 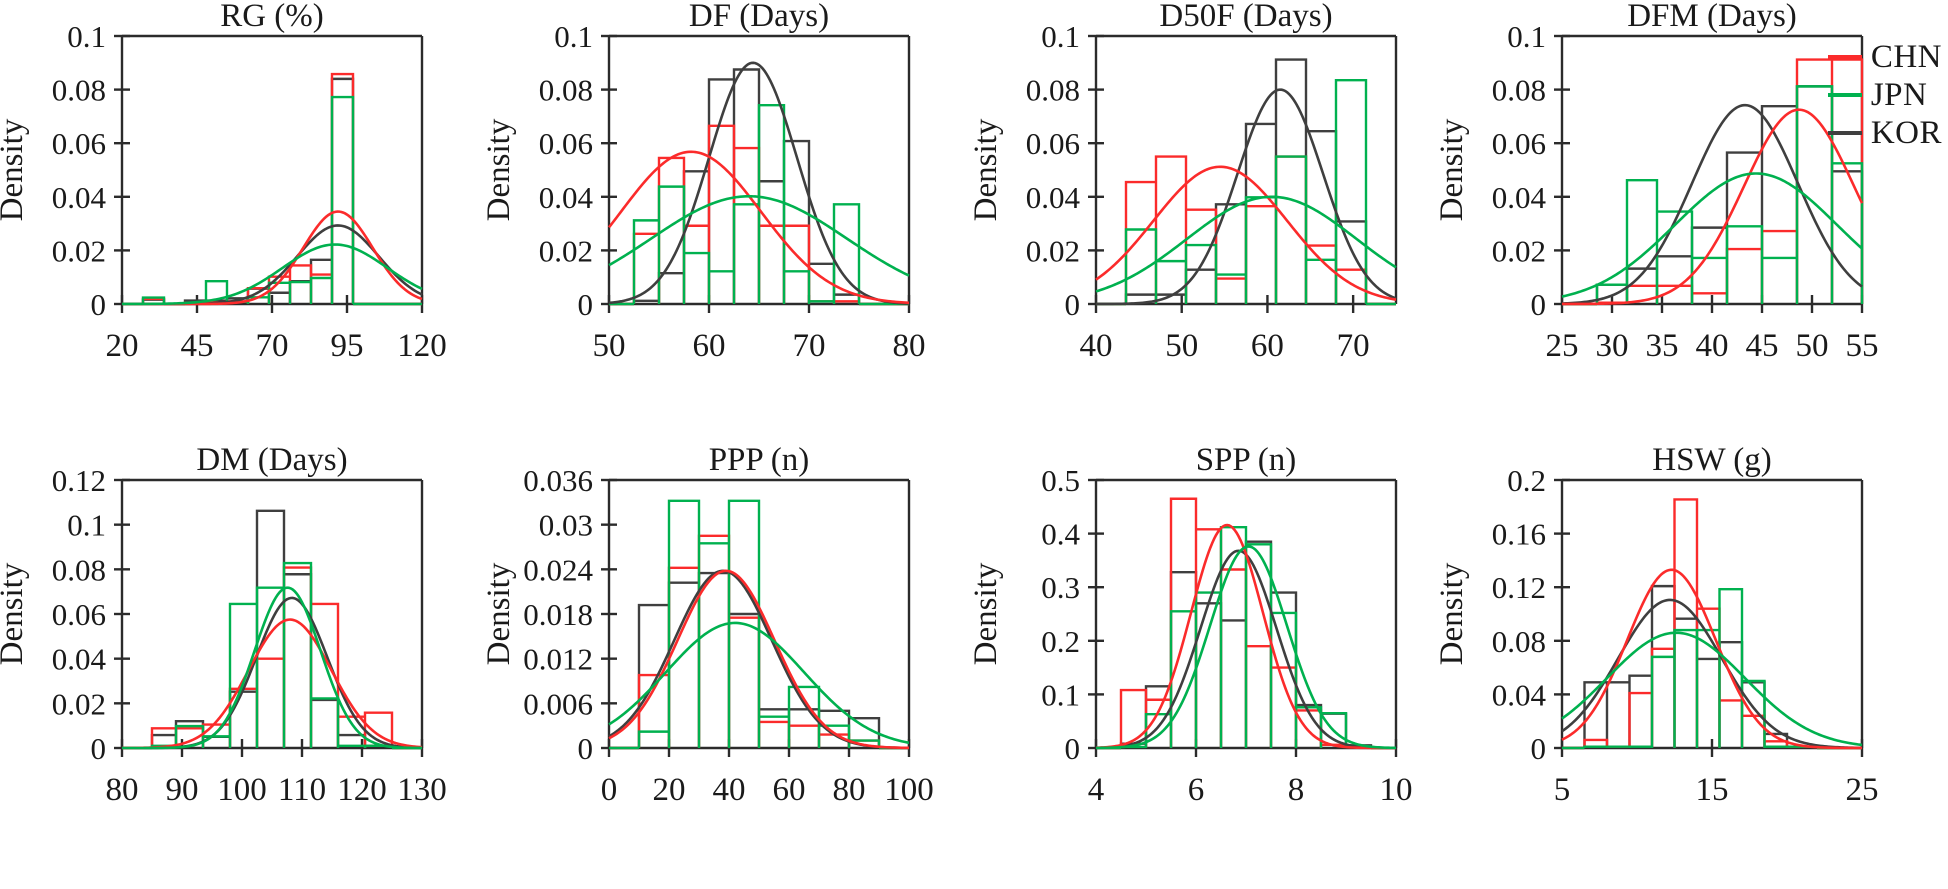 I want to click on legend-item-jpn: JPN, so click(x=1884, y=95).